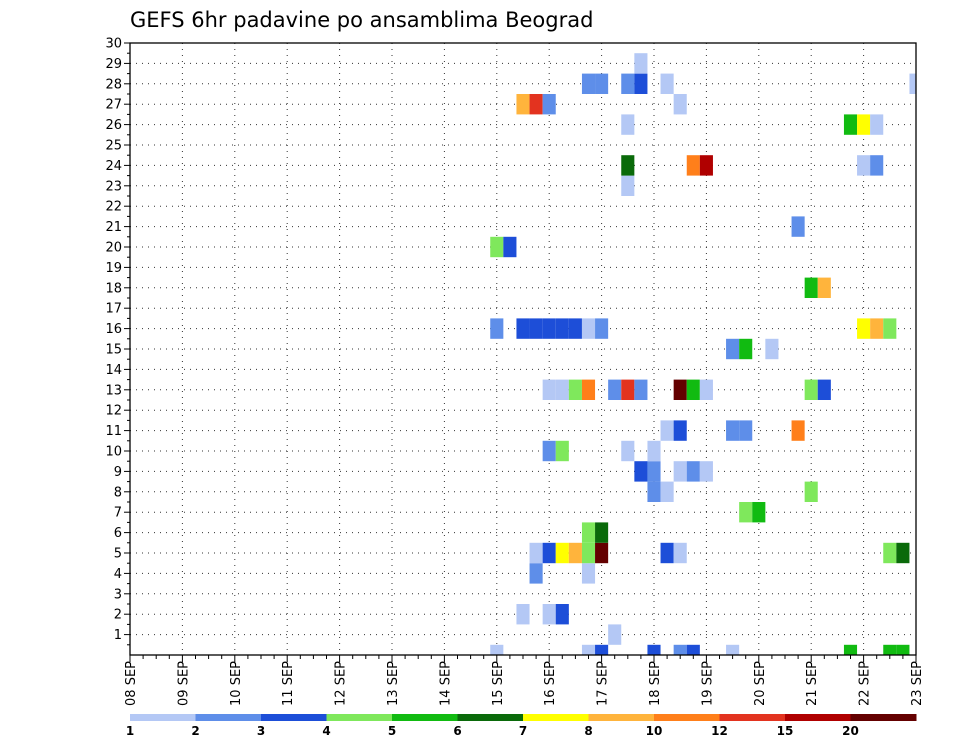 Image resolution: width=960 pixels, height=746 pixels. Describe the element at coordinates (707, 683) in the screenshot. I see `x-tick-label: 19 SEP` at that location.